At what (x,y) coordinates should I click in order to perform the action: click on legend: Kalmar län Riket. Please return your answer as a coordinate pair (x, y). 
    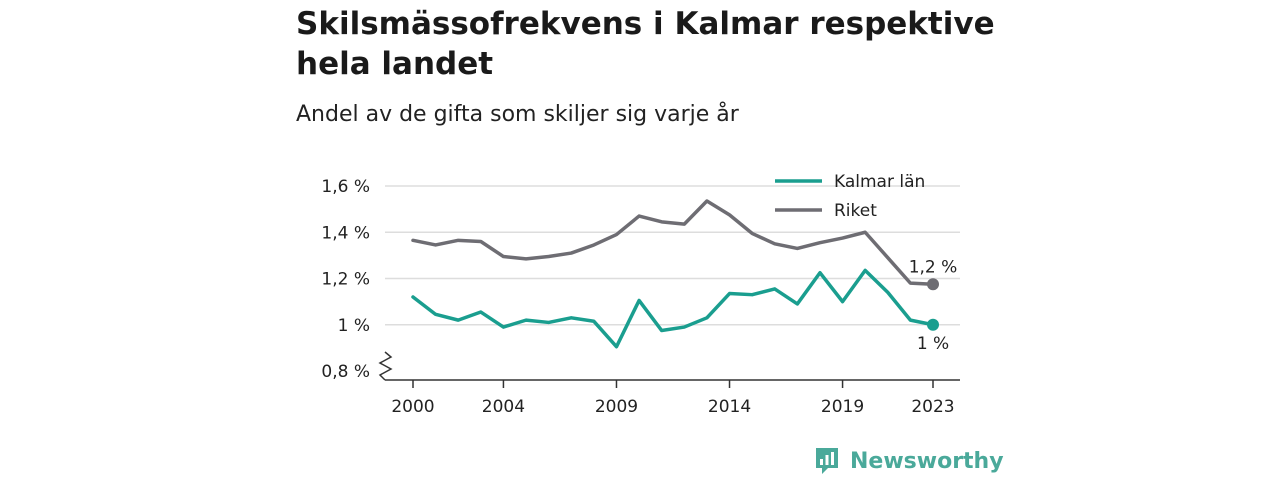
    Looking at the image, I should click on (850, 196).